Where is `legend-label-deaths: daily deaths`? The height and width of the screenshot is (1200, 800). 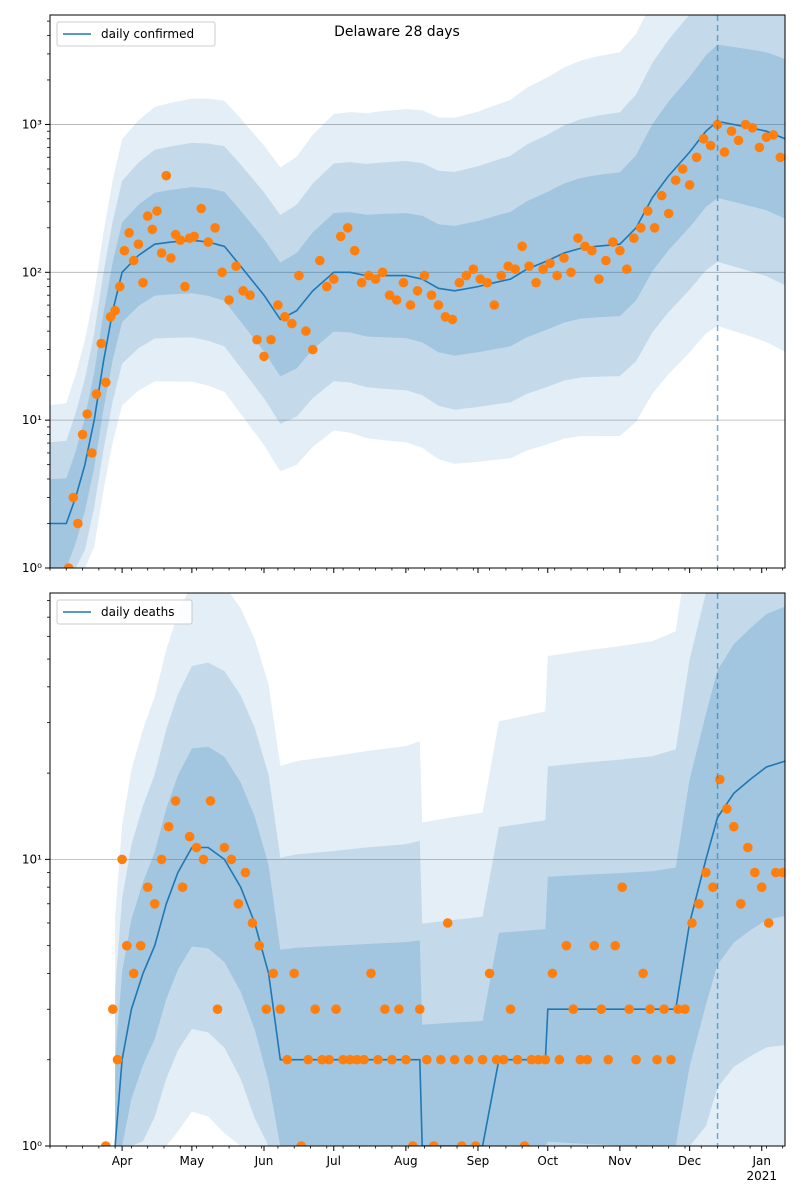 legend-label-deaths: daily deaths is located at coordinates (137, 612).